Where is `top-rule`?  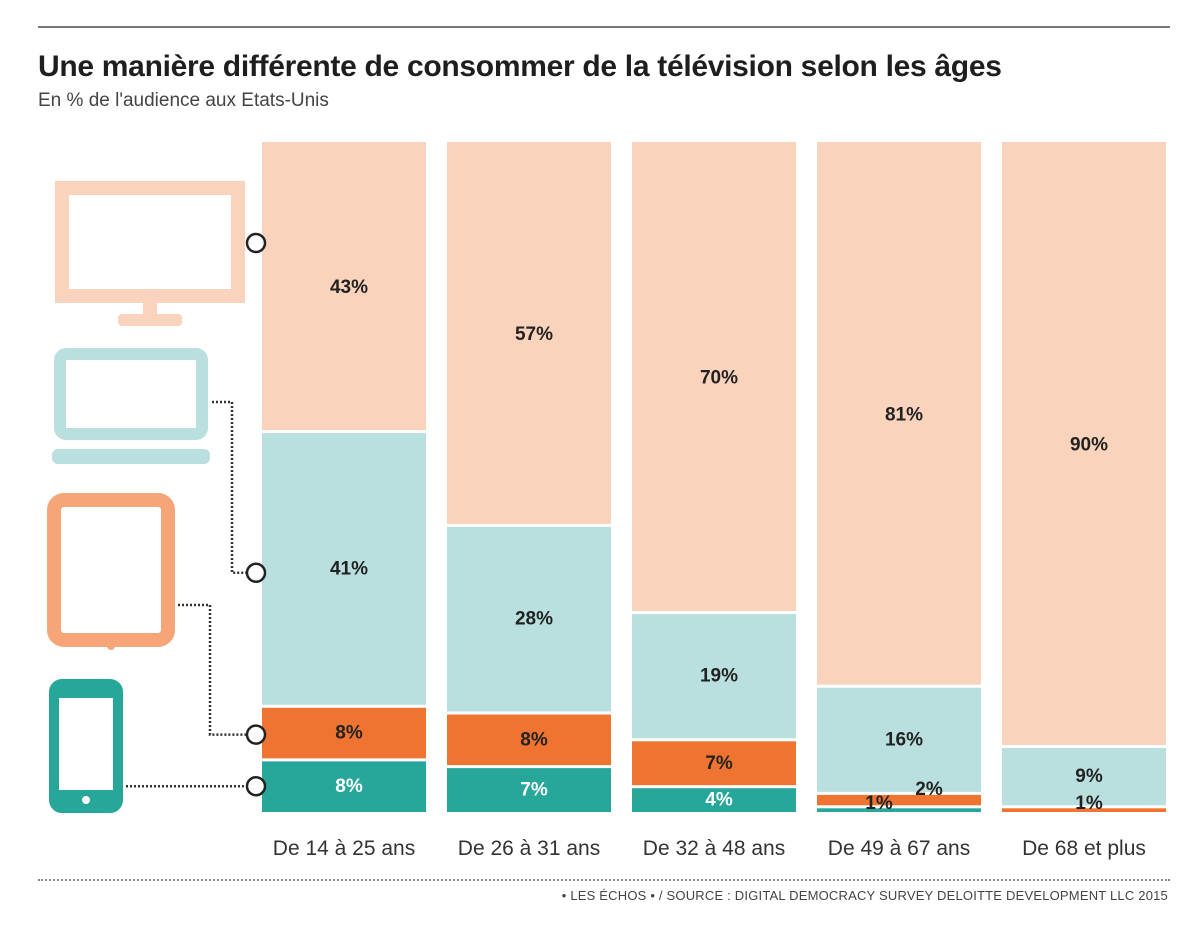 top-rule is located at coordinates (604, 27).